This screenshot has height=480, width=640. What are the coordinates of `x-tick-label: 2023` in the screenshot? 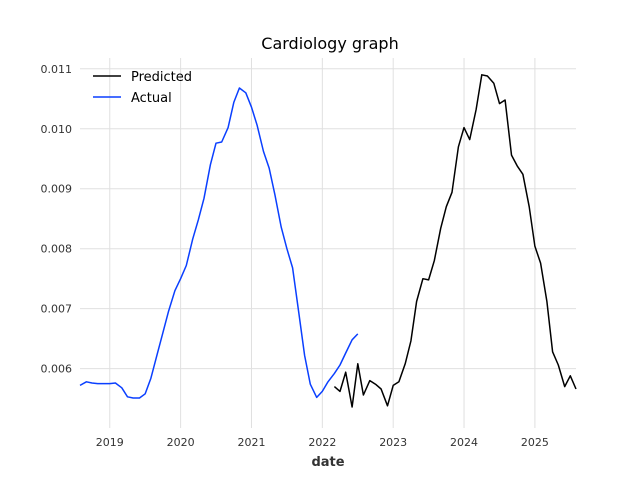 It's located at (393, 442).